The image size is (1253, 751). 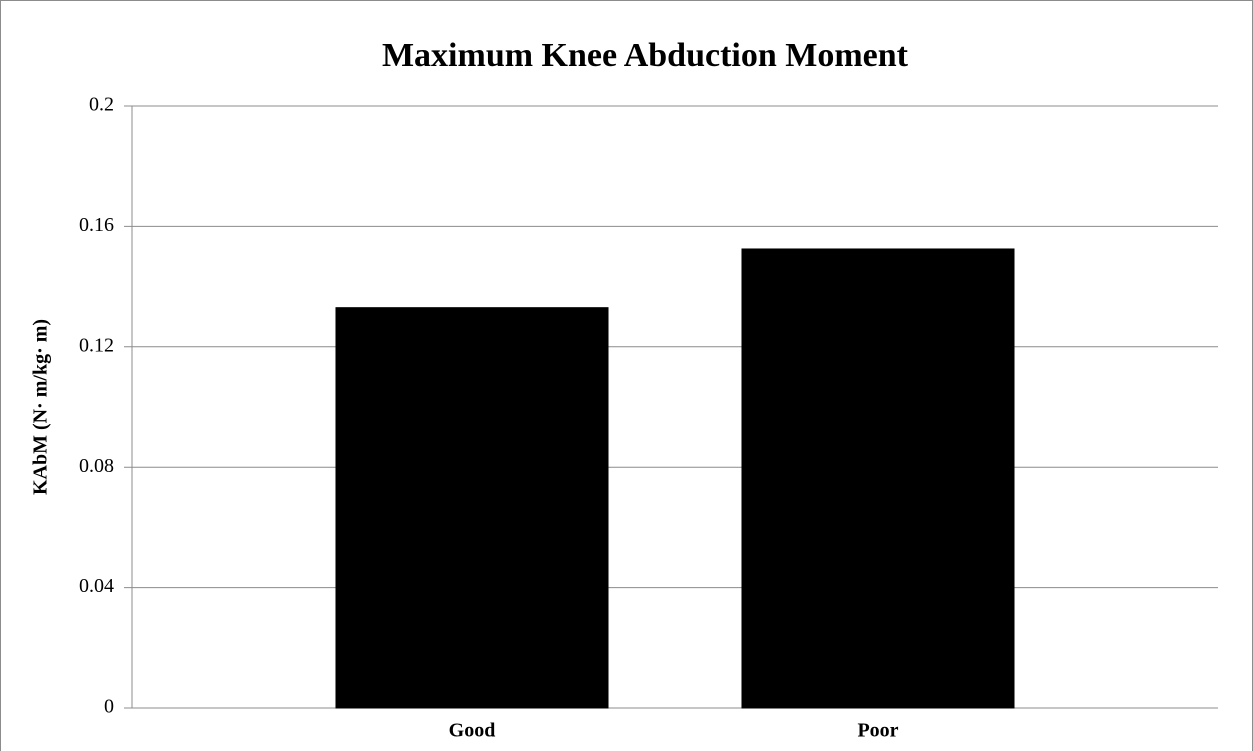 What do you see at coordinates (96, 345) in the screenshot?
I see `y-tick-label: 0.12` at bounding box center [96, 345].